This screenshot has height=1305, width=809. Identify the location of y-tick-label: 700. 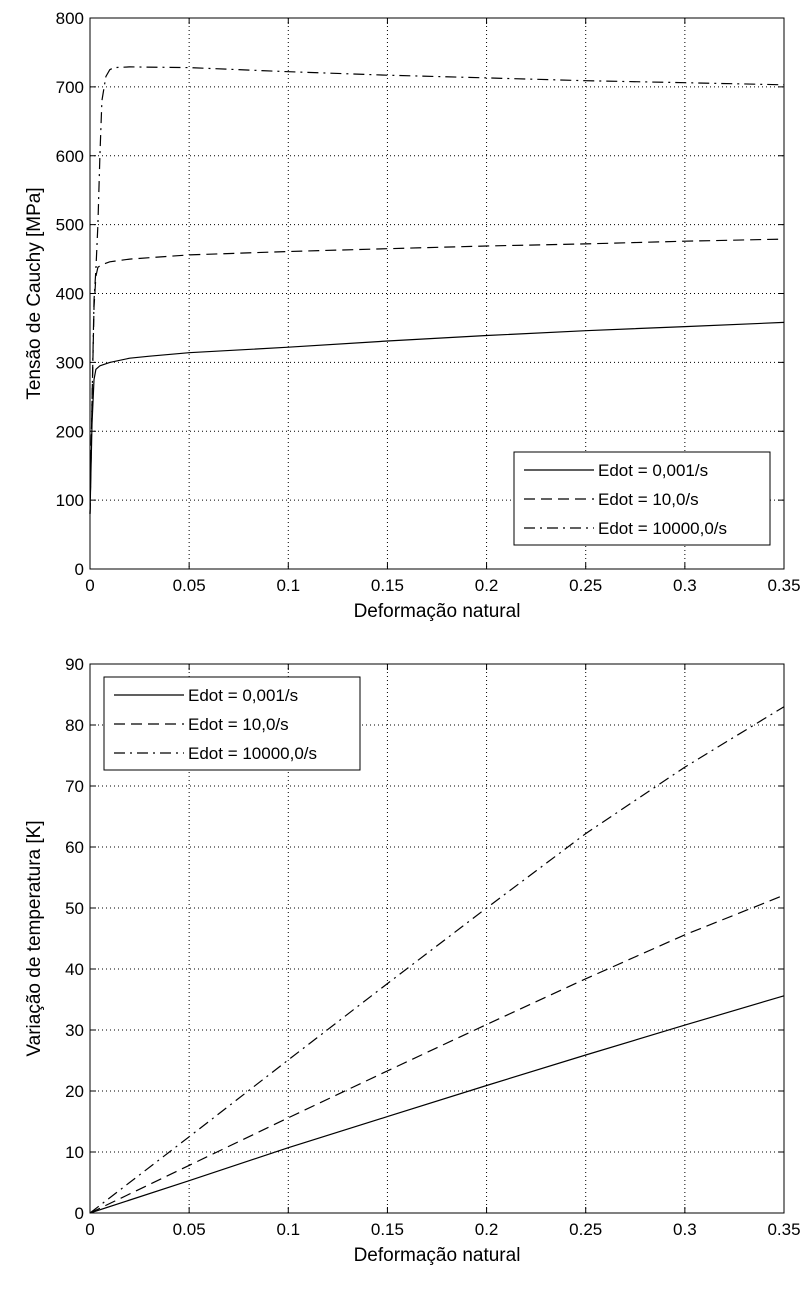
(70, 87).